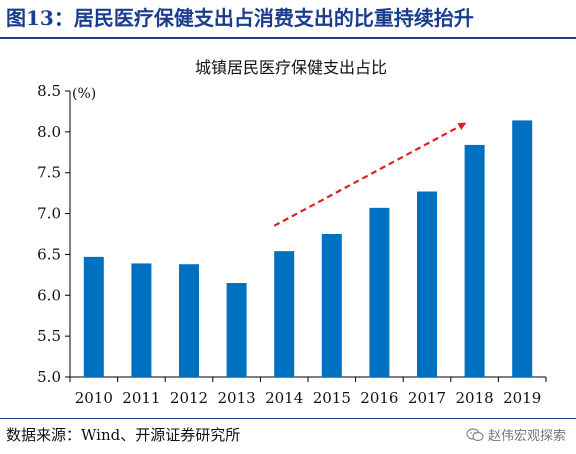  Describe the element at coordinates (475, 398) in the screenshot. I see `x-tick-label: 2018` at that location.